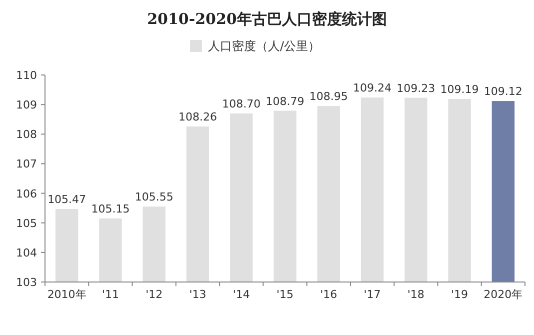 This screenshot has height=335, width=534. What do you see at coordinates (66, 294) in the screenshot?
I see `x-tick-label: 2010年` at bounding box center [66, 294].